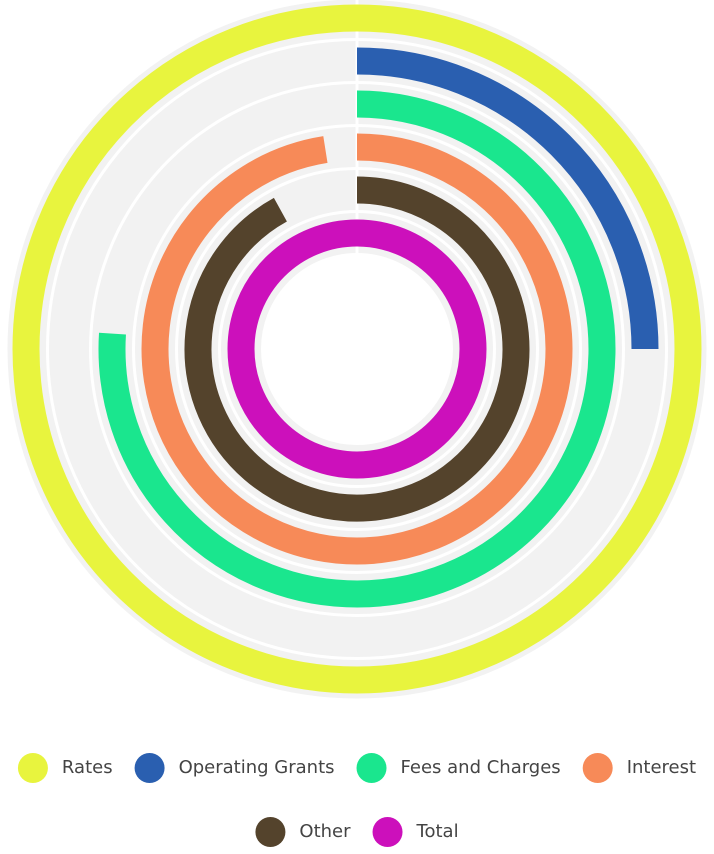 Image resolution: width=714 pixels, height=854 pixels. I want to click on track-gap, so click(357, 349).